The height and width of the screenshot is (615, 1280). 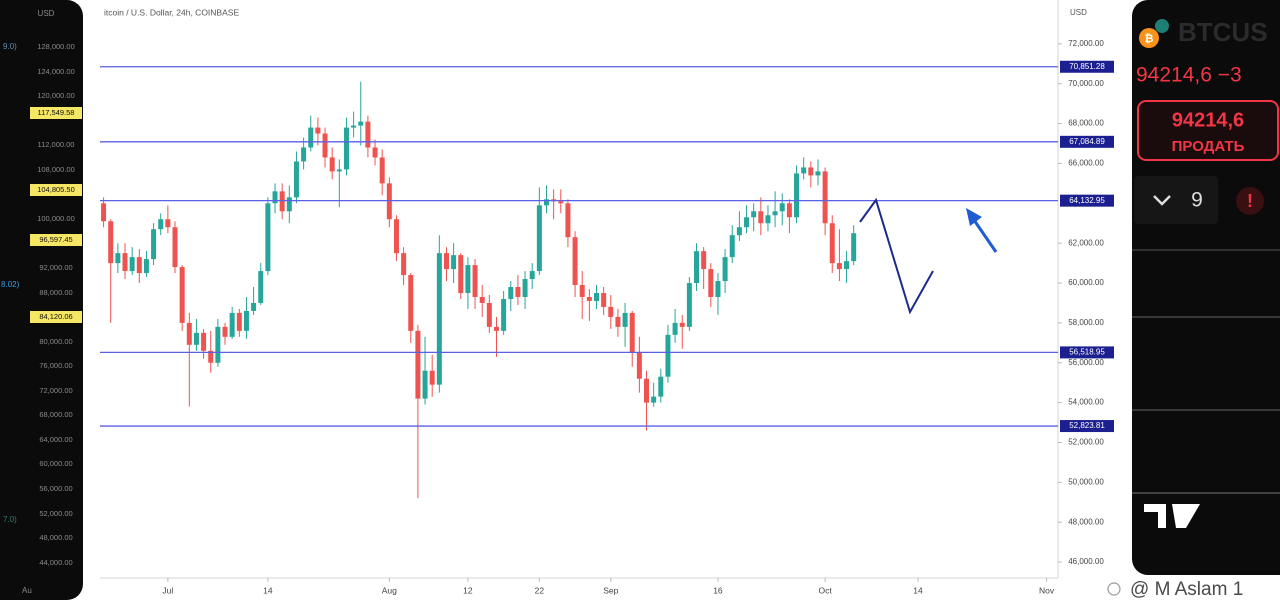 What do you see at coordinates (1086, 481) in the screenshot?
I see `y-tick-label: 50,000.00` at bounding box center [1086, 481].